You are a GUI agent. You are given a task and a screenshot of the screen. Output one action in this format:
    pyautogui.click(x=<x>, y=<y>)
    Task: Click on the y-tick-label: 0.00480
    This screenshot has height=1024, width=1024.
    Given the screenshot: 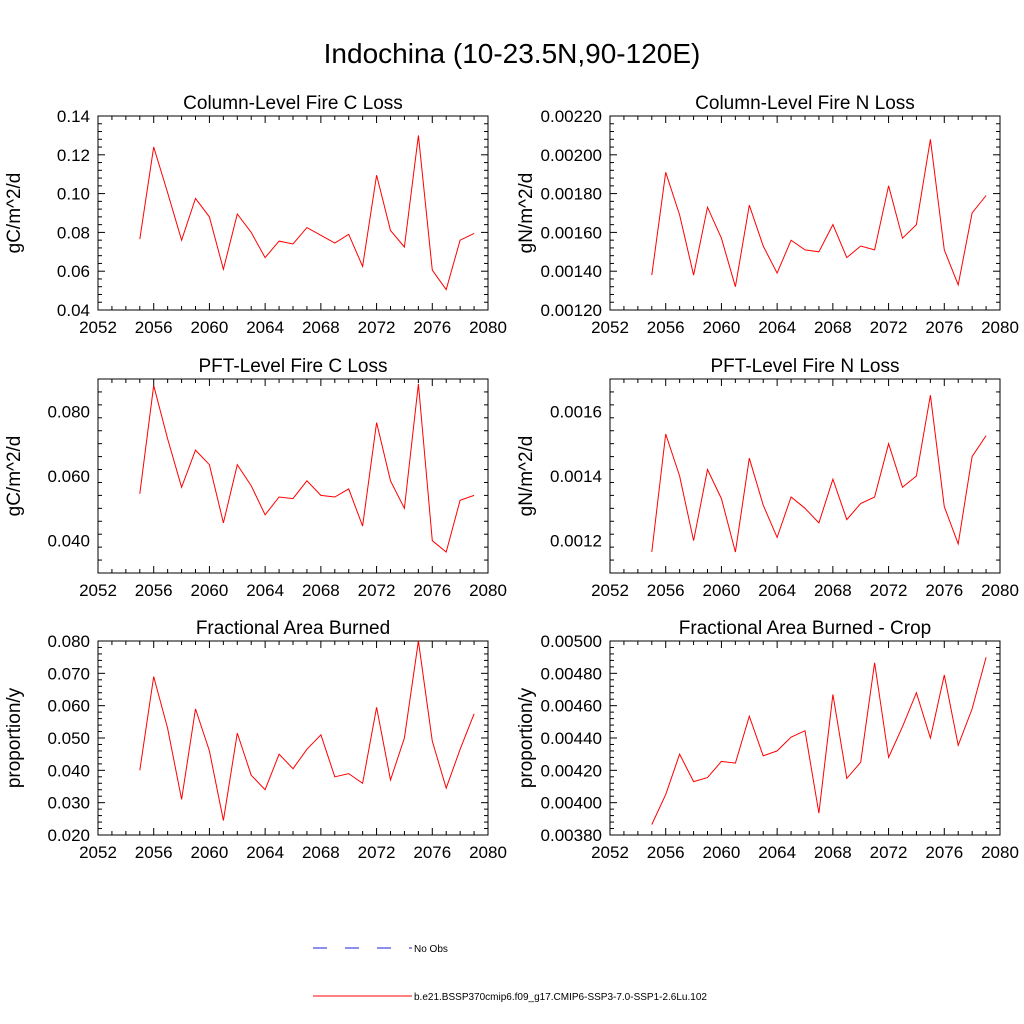 What is the action you would take?
    pyautogui.click(x=571, y=673)
    